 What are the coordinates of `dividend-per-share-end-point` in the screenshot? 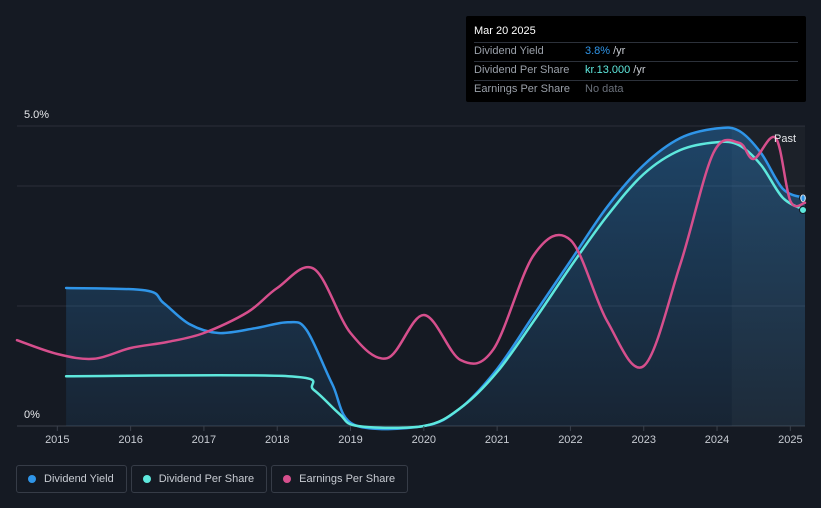 It's located at (803, 210).